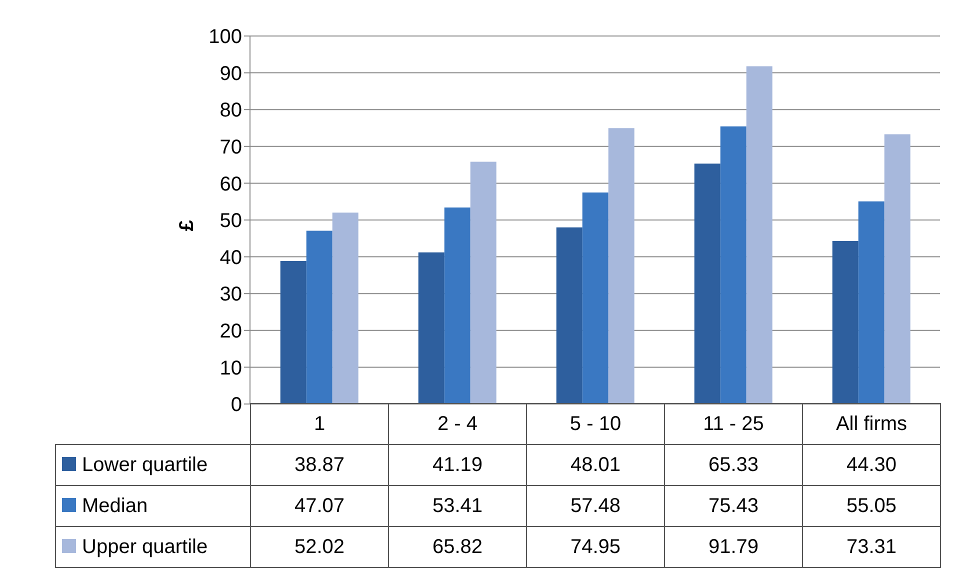 The width and height of the screenshot is (954, 577). What do you see at coordinates (319, 506) in the screenshot?
I see `data-label: 47.07` at bounding box center [319, 506].